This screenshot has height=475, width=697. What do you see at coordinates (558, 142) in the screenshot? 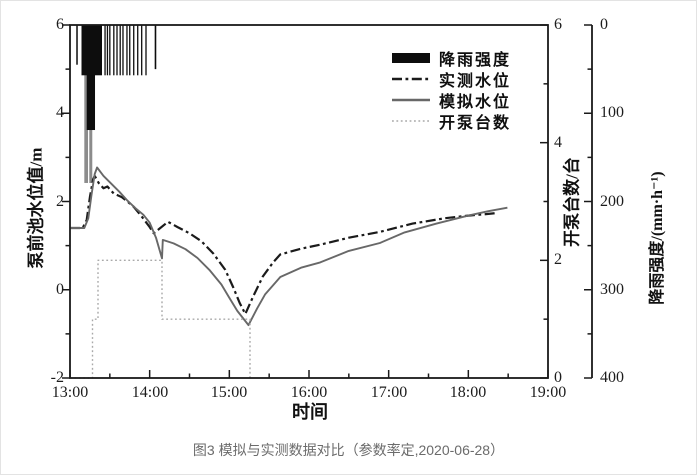
I see `pump-axis-tick-label: 4` at bounding box center [558, 142].